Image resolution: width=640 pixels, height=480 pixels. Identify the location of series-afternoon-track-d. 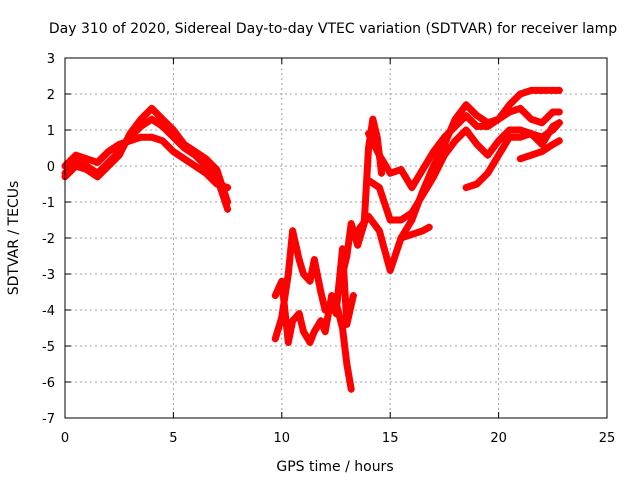
(415, 232).